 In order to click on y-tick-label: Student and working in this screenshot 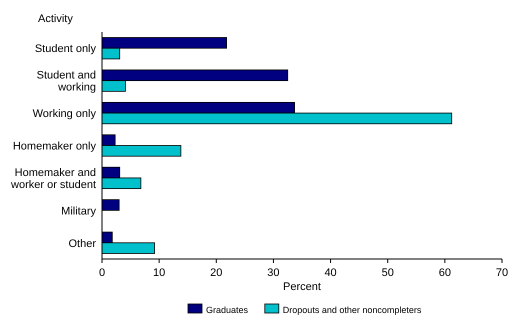, I will do `click(66, 82)`.